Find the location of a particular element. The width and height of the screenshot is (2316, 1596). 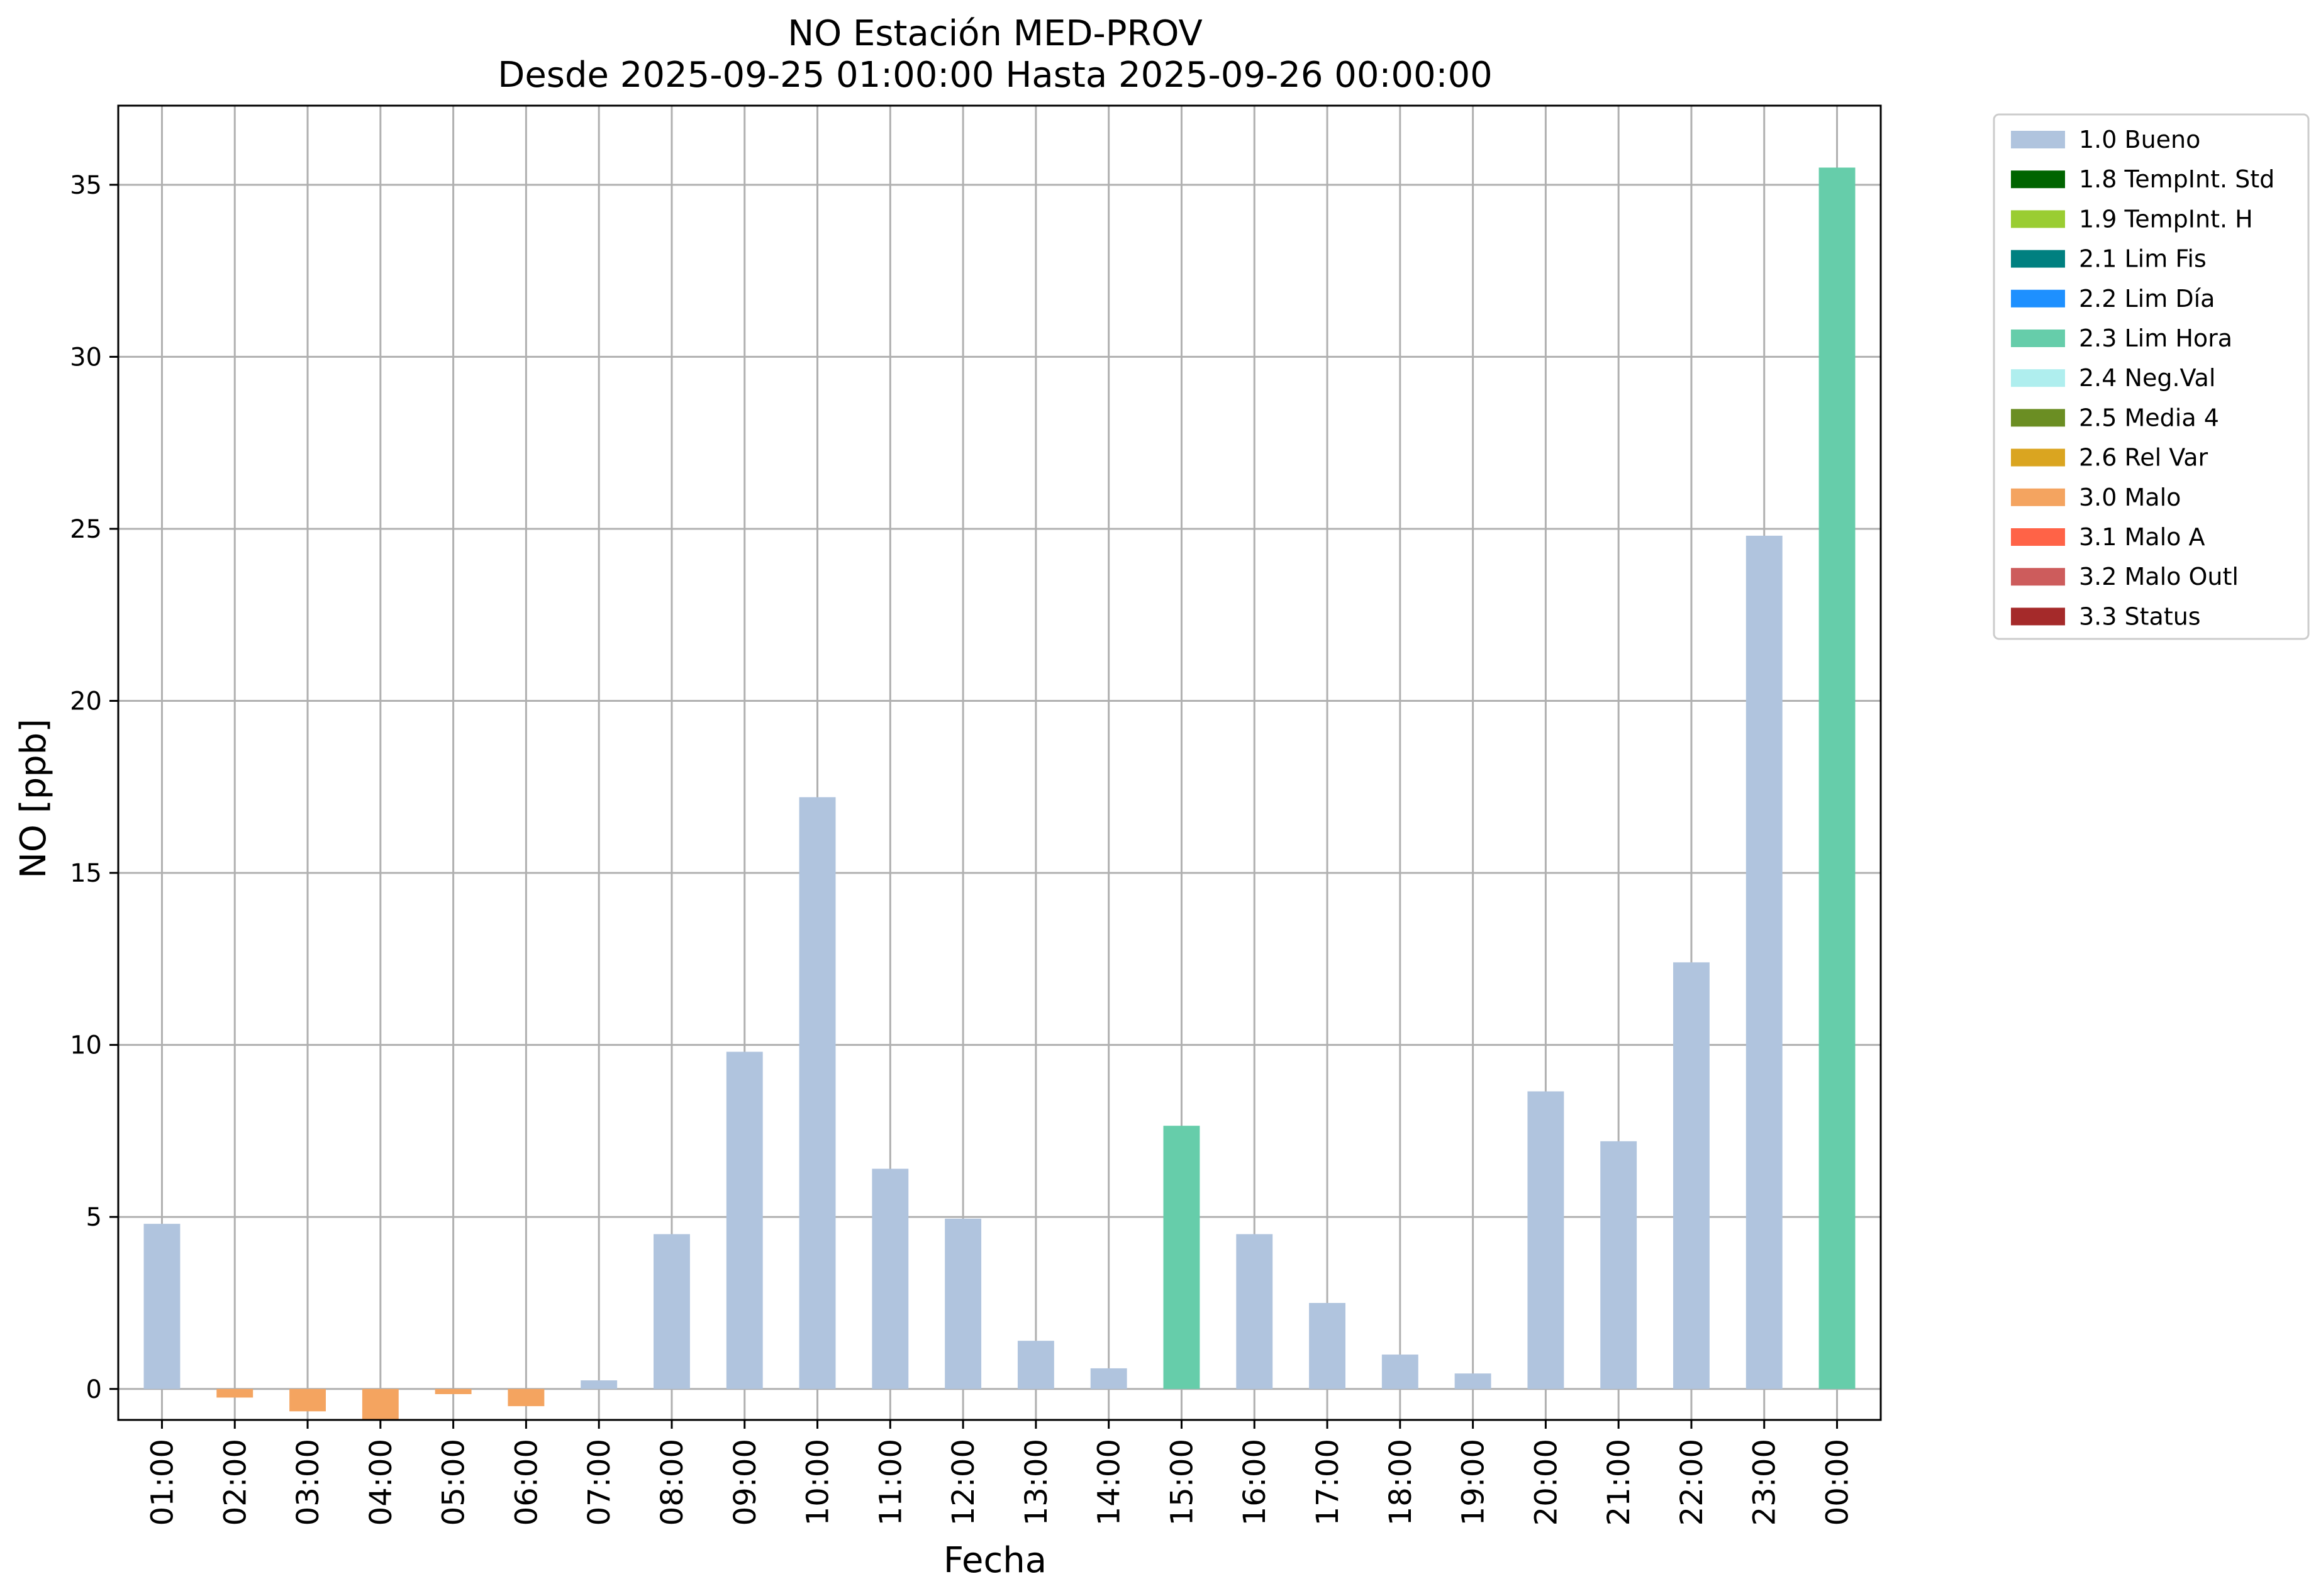

legend-label: 3.0 Malo is located at coordinates (2130, 498).